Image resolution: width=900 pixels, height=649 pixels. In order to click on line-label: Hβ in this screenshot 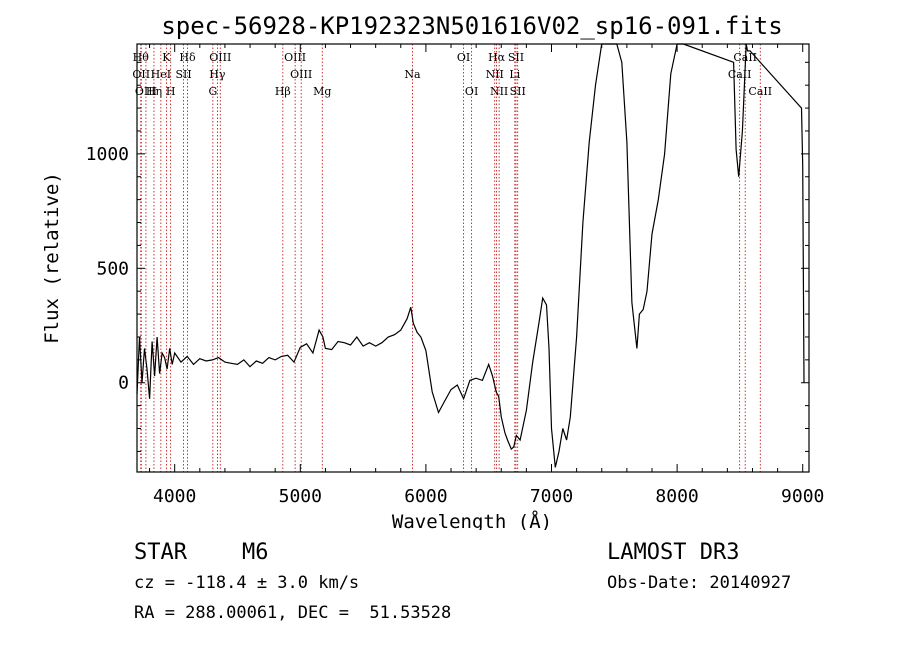, I will do `click(283, 91)`.